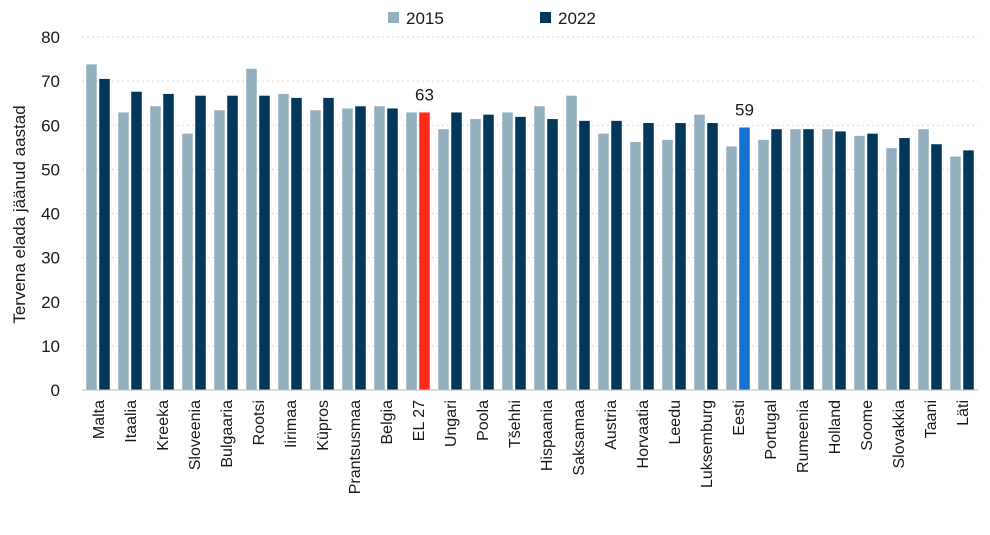  I want to click on x-tick-label: EL 27, so click(419, 420).